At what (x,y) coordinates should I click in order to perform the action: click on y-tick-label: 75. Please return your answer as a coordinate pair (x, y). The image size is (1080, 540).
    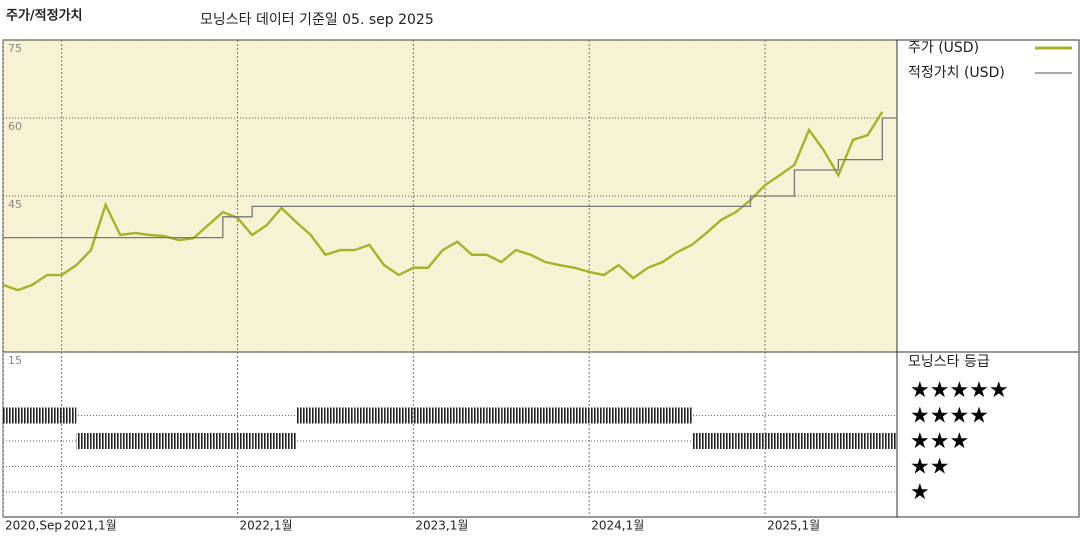
    Looking at the image, I should click on (15, 48).